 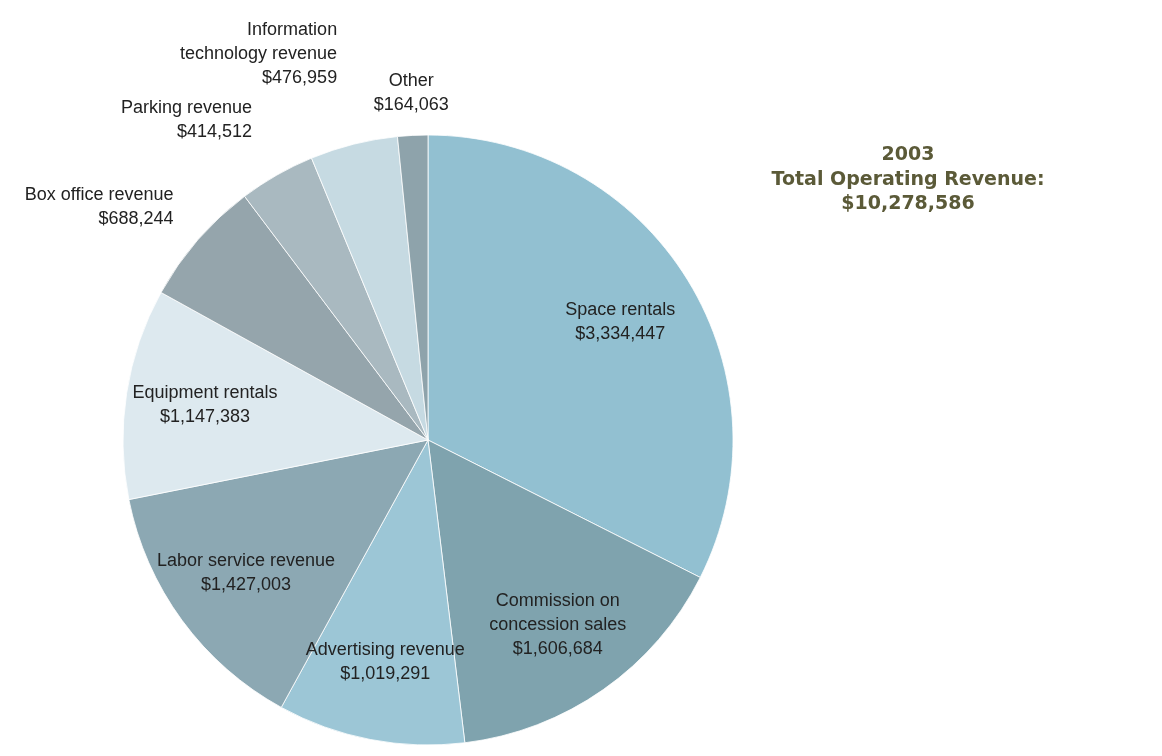 I want to click on data-label: $1,606,684, so click(x=557, y=647).